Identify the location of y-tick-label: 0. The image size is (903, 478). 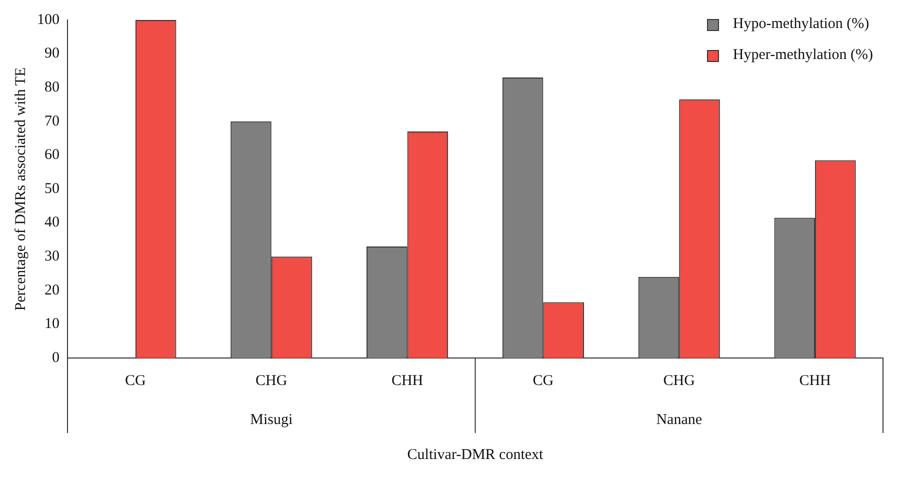
(56, 358).